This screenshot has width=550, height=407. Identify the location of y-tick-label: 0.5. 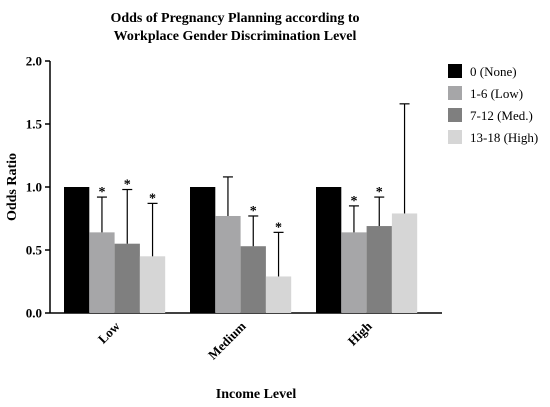
(34, 250).